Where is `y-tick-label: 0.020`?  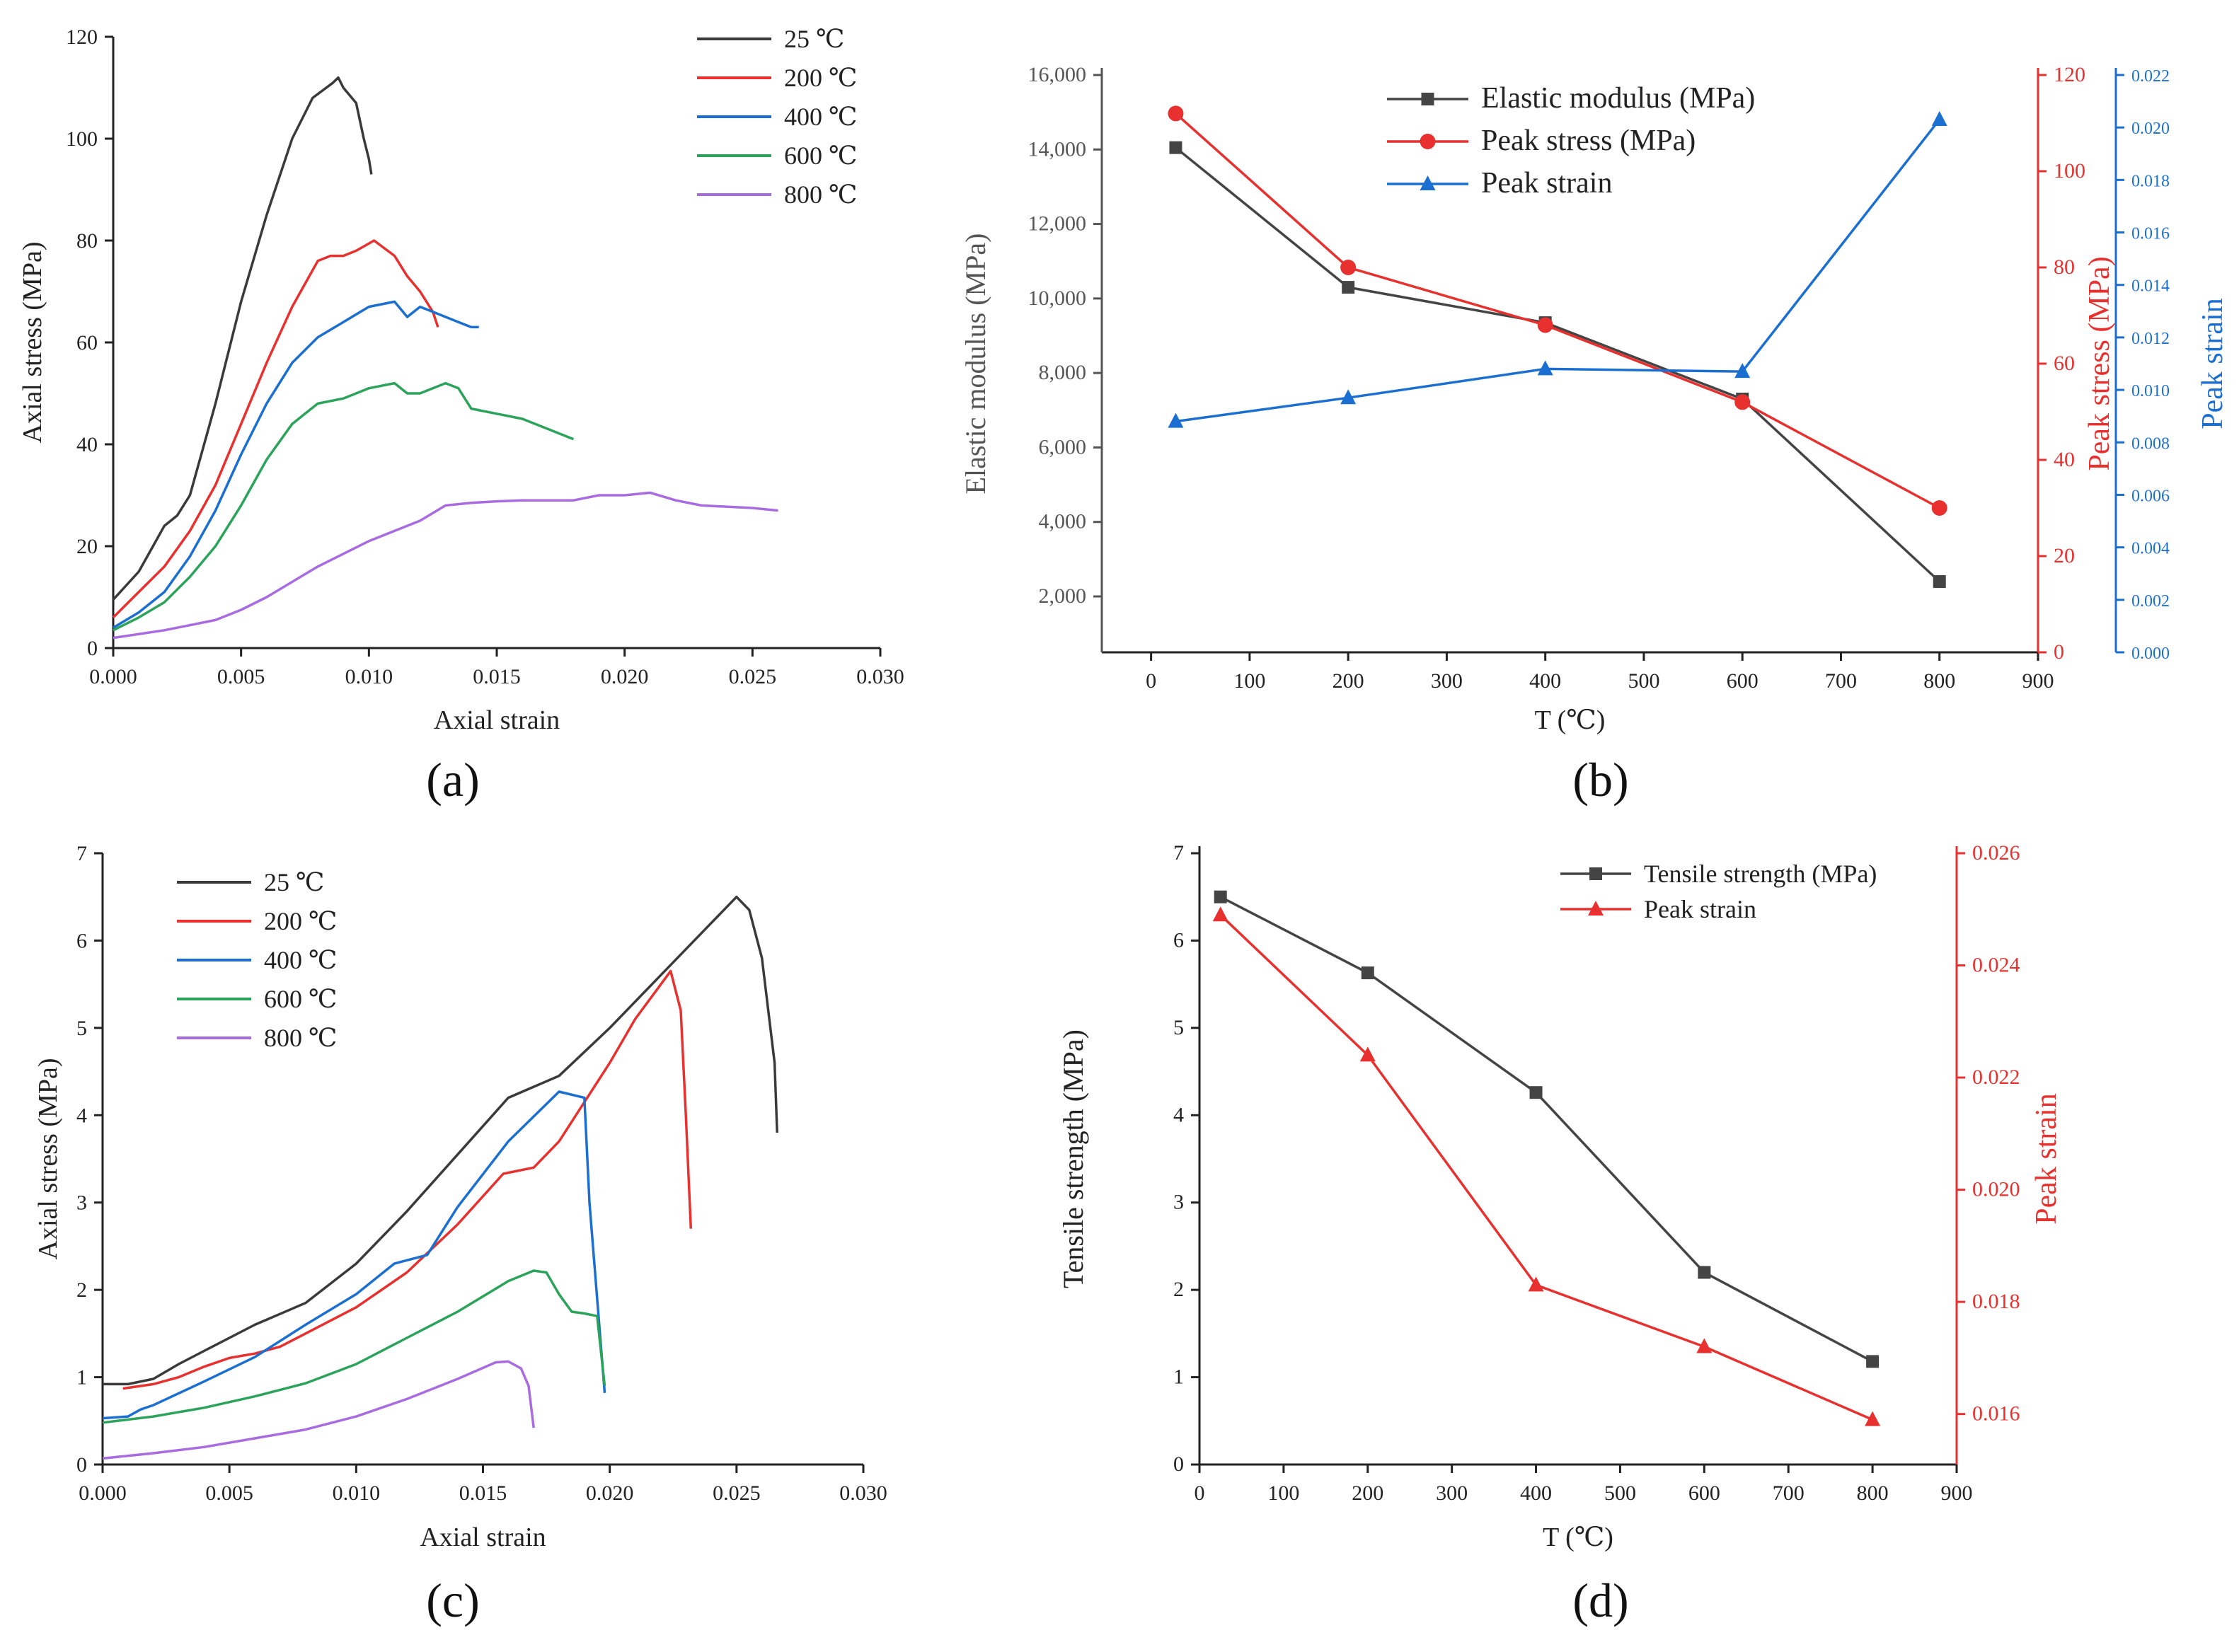 y-tick-label: 0.020 is located at coordinates (2150, 129).